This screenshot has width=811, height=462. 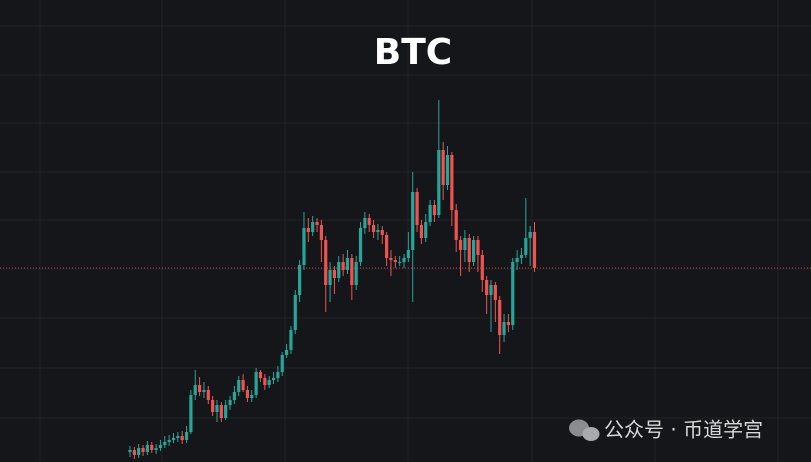 What do you see at coordinates (413, 52) in the screenshot?
I see `chart-title: BTC` at bounding box center [413, 52].